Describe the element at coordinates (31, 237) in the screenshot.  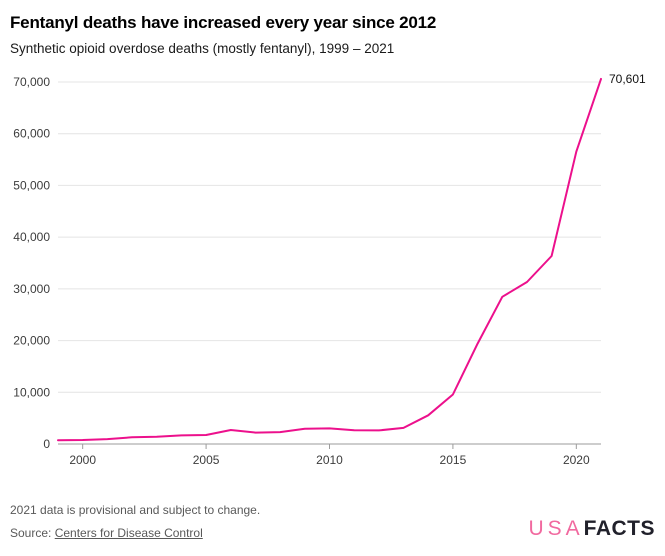
I see `y-tick-label: 40,000` at that location.